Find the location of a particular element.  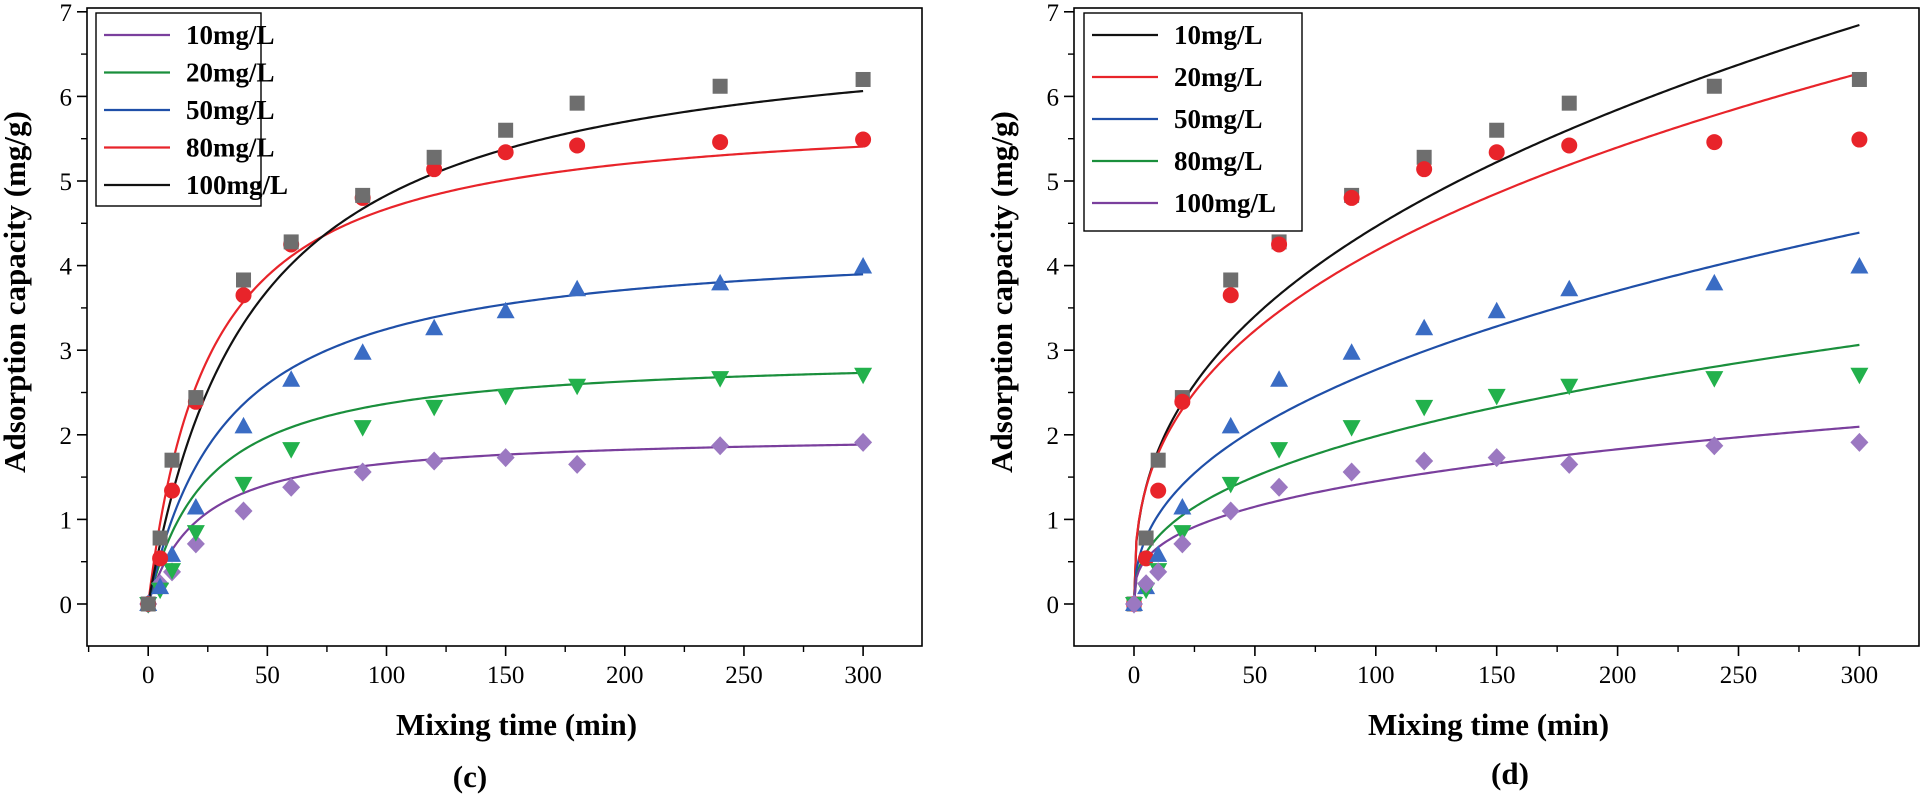

legend-box is located at coordinates (1193, 122).